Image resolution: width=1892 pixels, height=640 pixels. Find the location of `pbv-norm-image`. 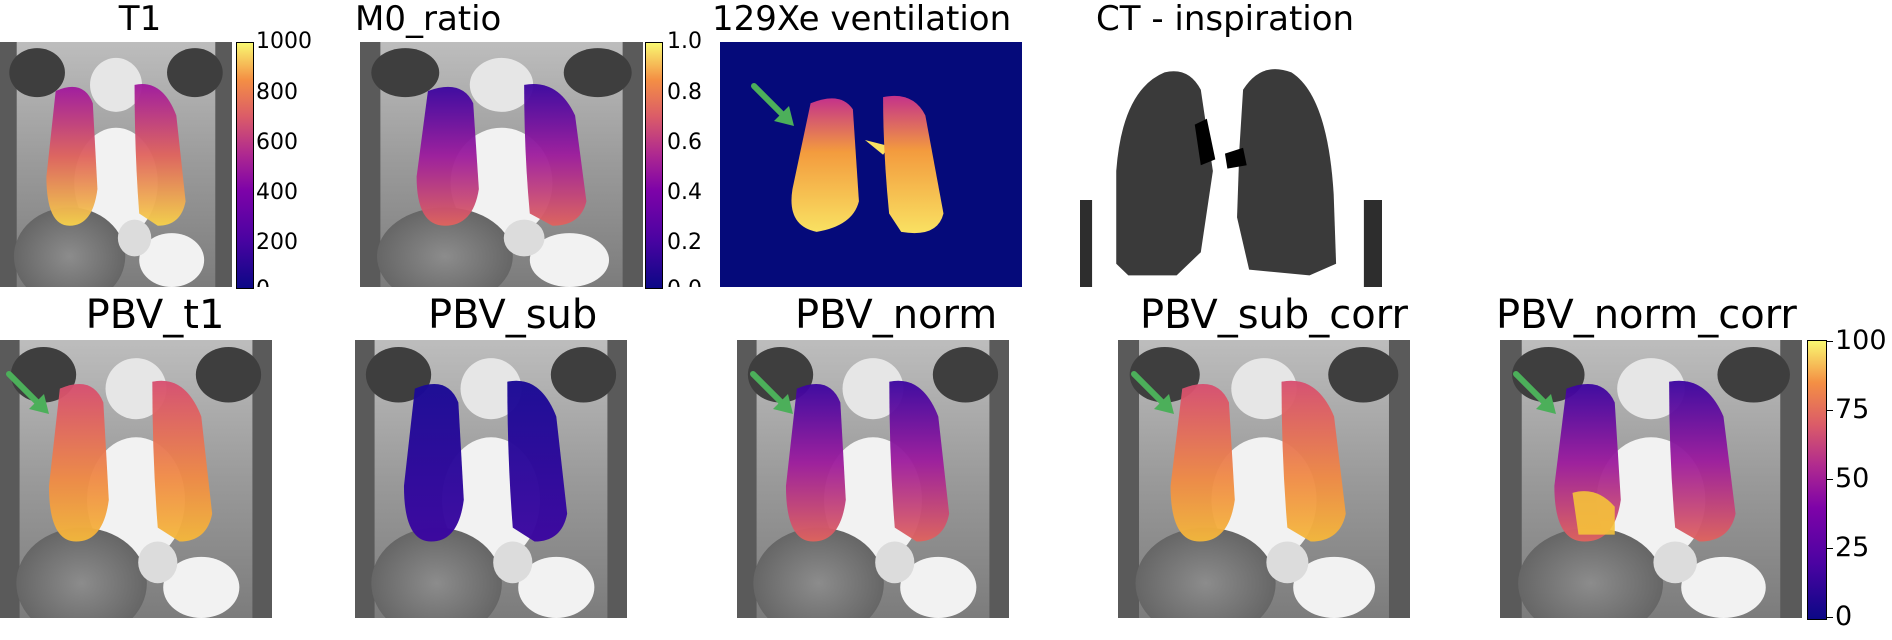

pbv-norm-image is located at coordinates (873, 479).